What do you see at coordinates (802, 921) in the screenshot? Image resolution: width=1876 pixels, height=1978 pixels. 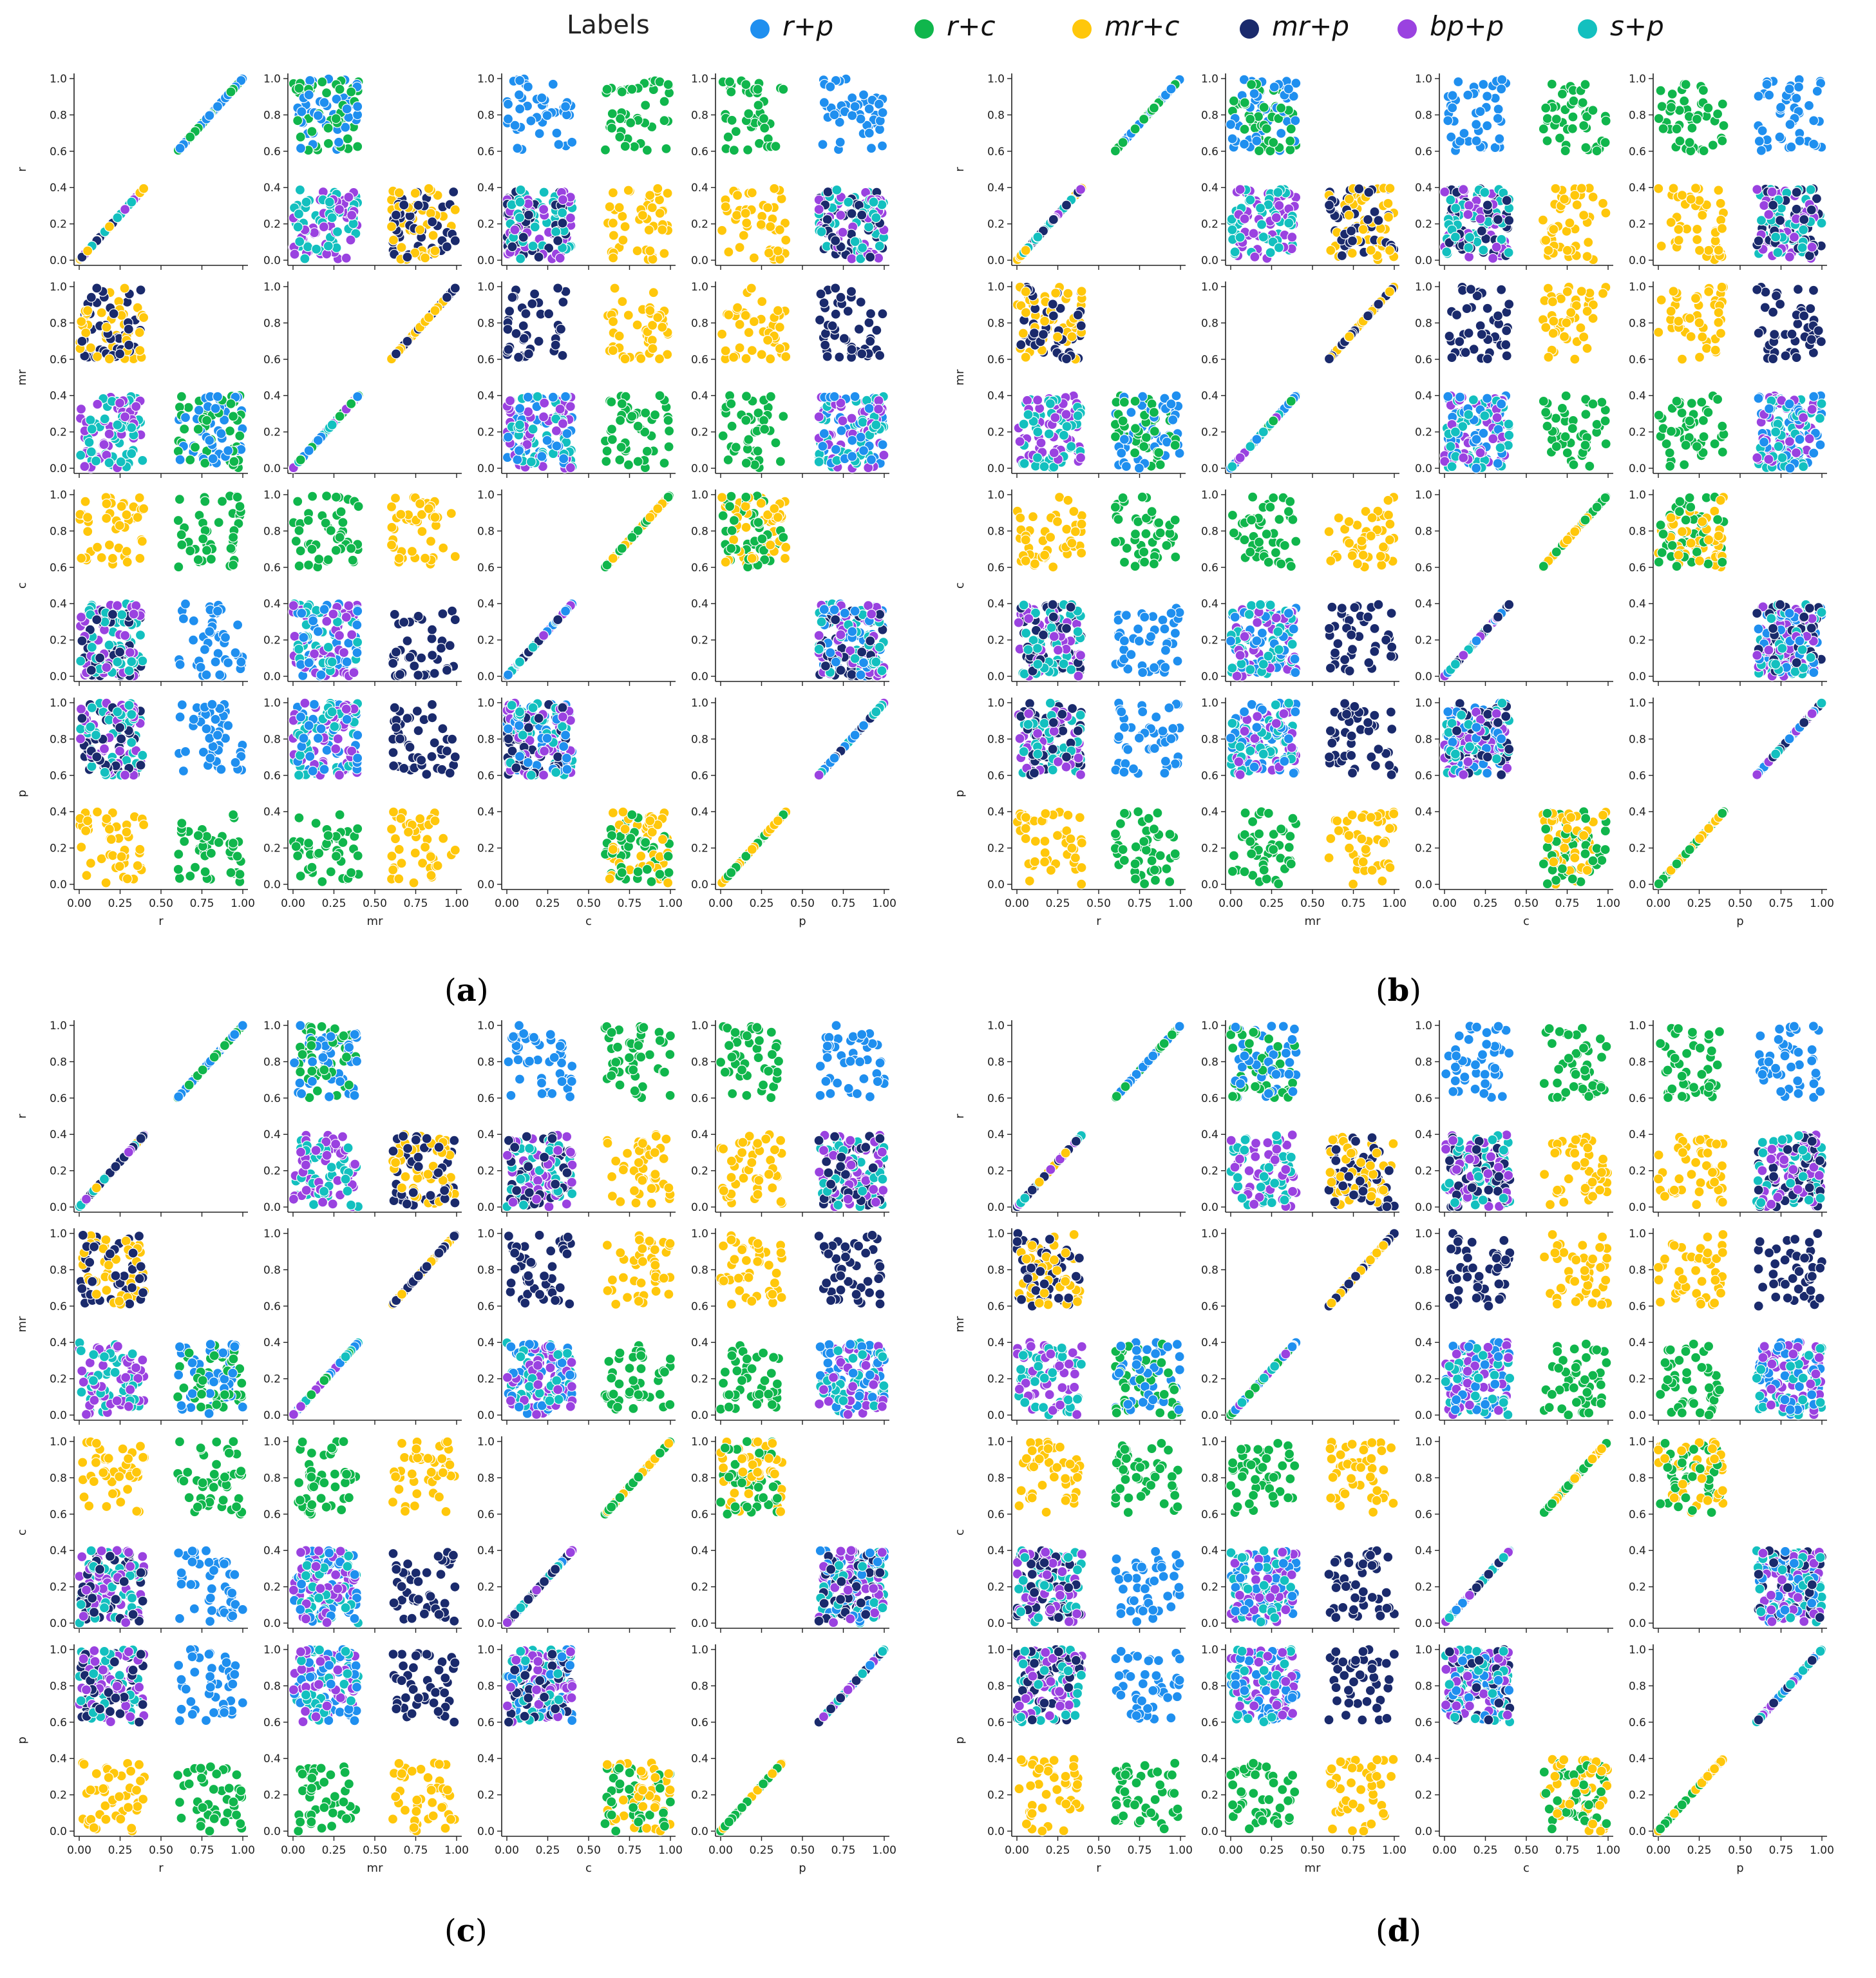 I see `x-axis-label: p` at bounding box center [802, 921].